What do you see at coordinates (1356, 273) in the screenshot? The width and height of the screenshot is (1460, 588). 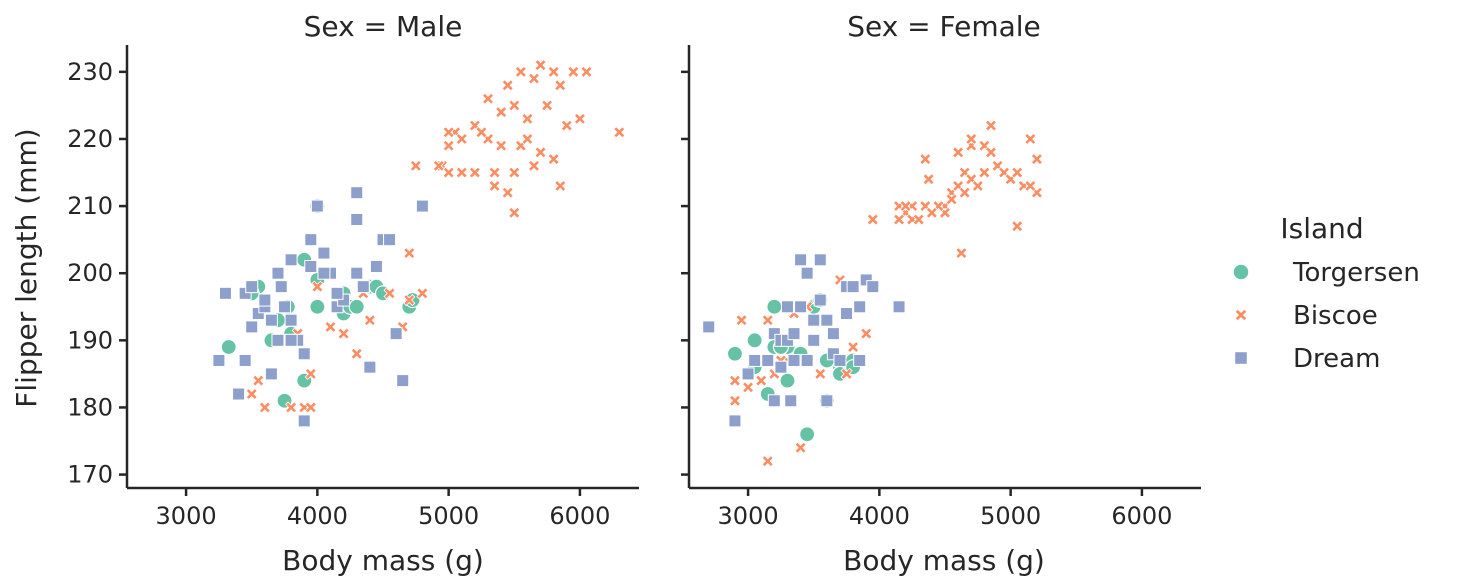 I see `legend-label-torgersen: Torgersen` at bounding box center [1356, 273].